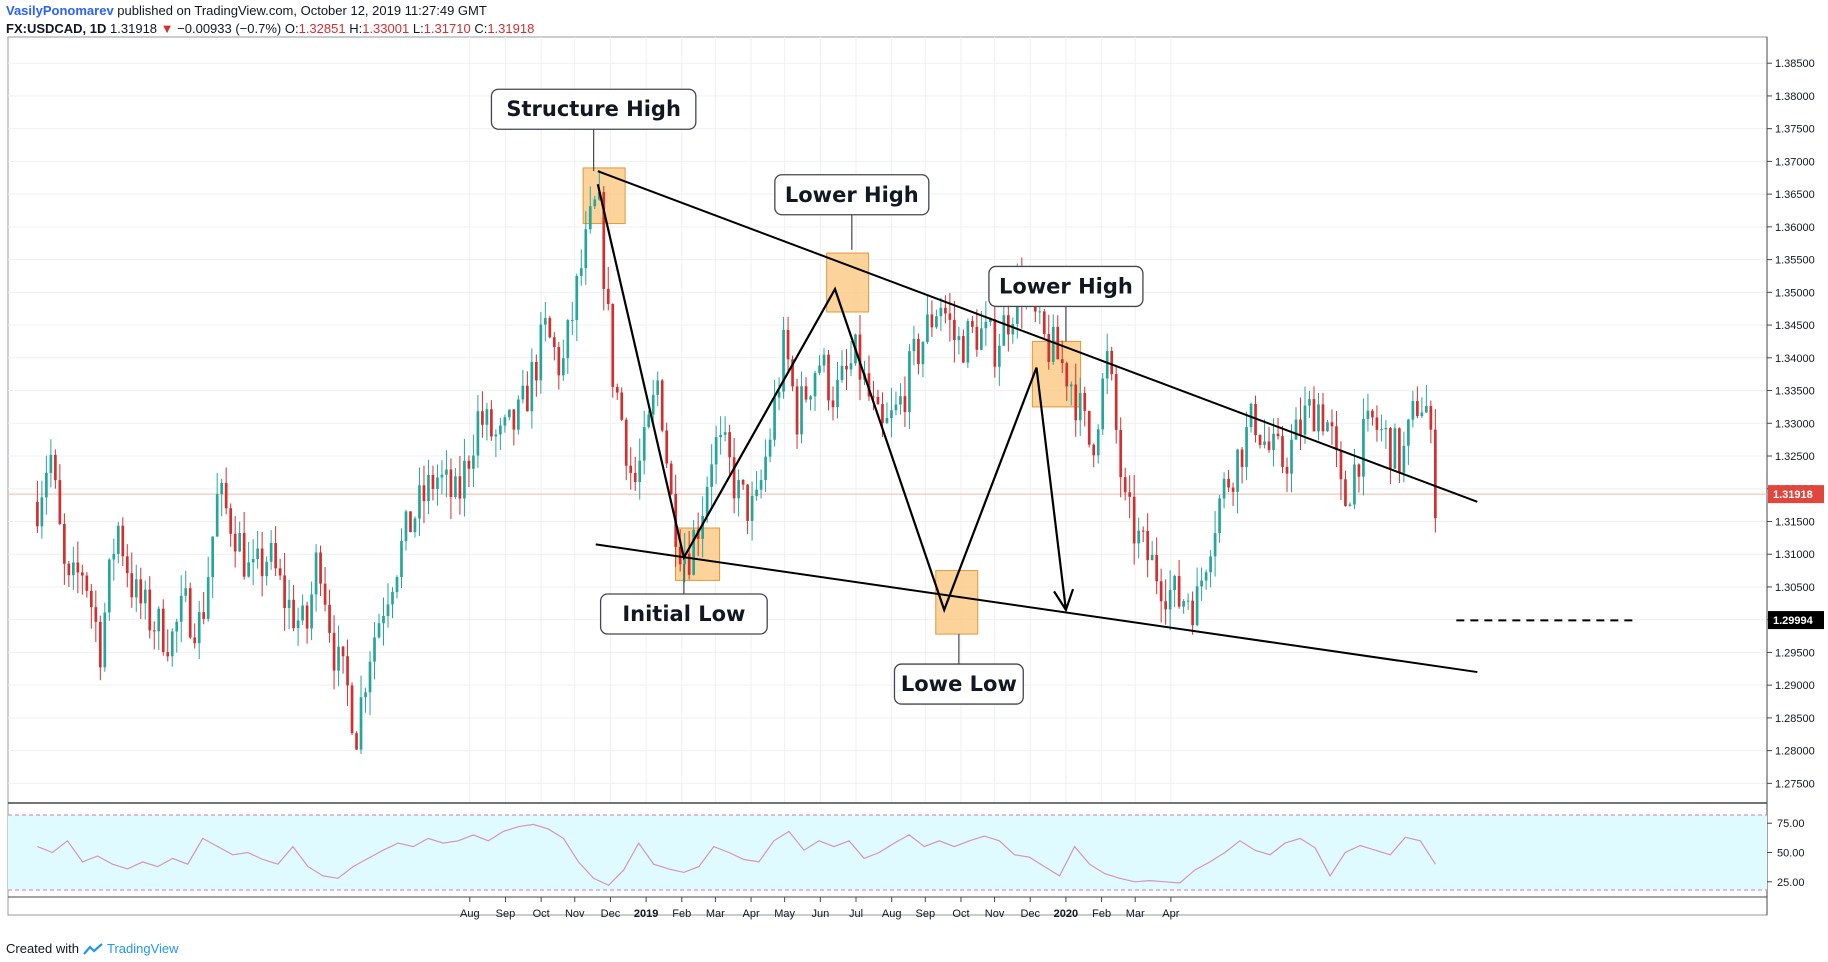 The width and height of the screenshot is (1828, 962). Describe the element at coordinates (60, 10) in the screenshot. I see `author-link: VasilyPonomarev` at that location.